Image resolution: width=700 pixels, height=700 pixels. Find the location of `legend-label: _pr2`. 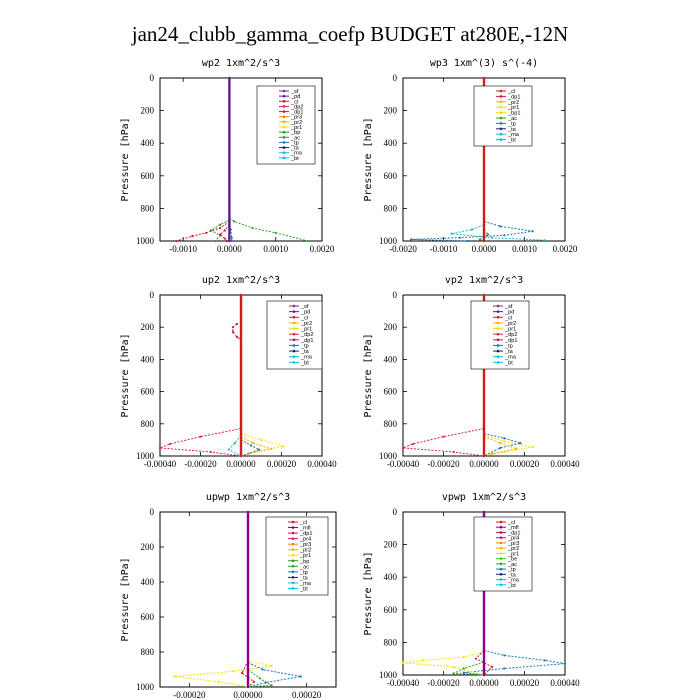

legend-label: _pr2 is located at coordinates (305, 551).